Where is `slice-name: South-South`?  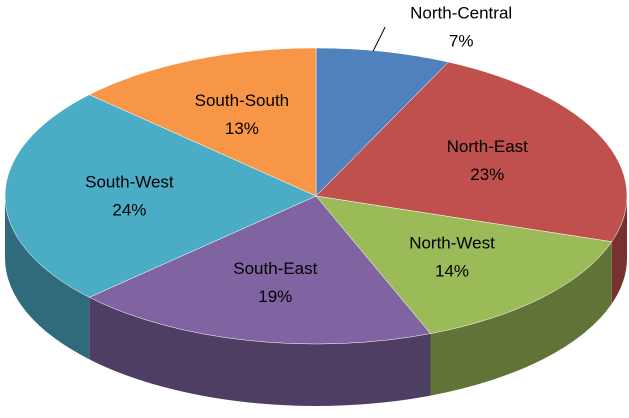 slice-name: South-South is located at coordinates (242, 100).